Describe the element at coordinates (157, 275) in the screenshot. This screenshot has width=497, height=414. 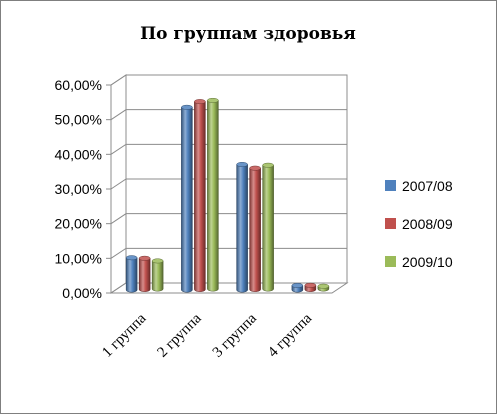
I see `bar-2009/10-1` at that location.